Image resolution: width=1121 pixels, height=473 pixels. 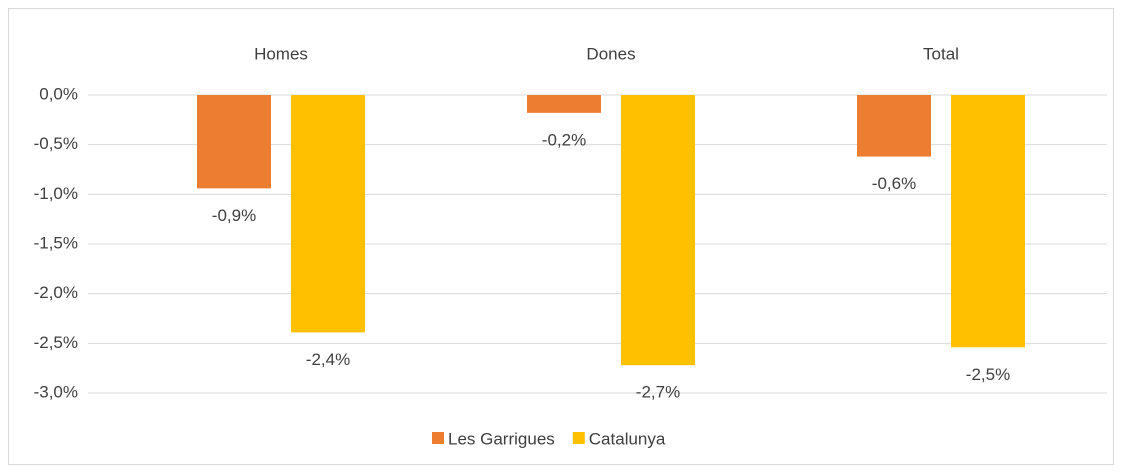 What do you see at coordinates (58, 93) in the screenshot?
I see `y-tick-label: 0,0%` at bounding box center [58, 93].